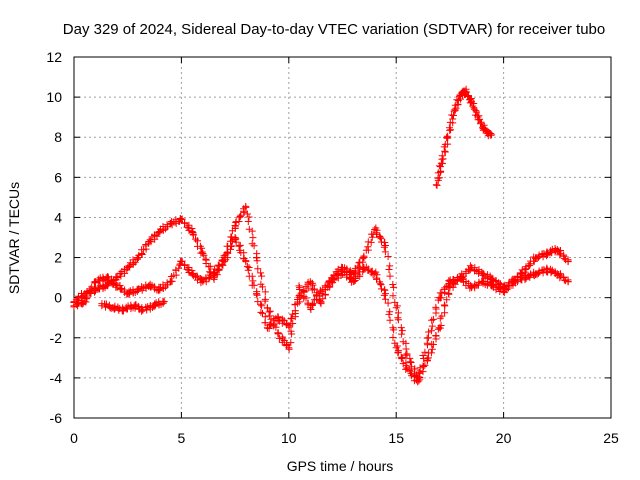  Describe the element at coordinates (58, 177) in the screenshot. I see `y-tick-label: 6` at that location.